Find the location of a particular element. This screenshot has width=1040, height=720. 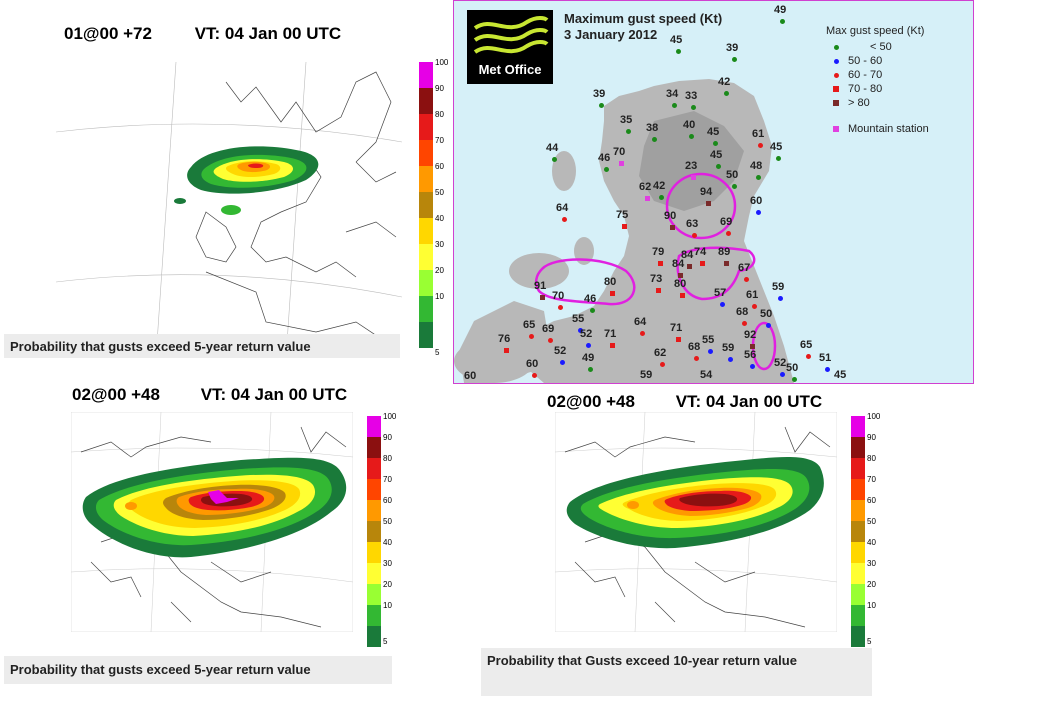

legend-item: > 80 is located at coordinates (896, 104).